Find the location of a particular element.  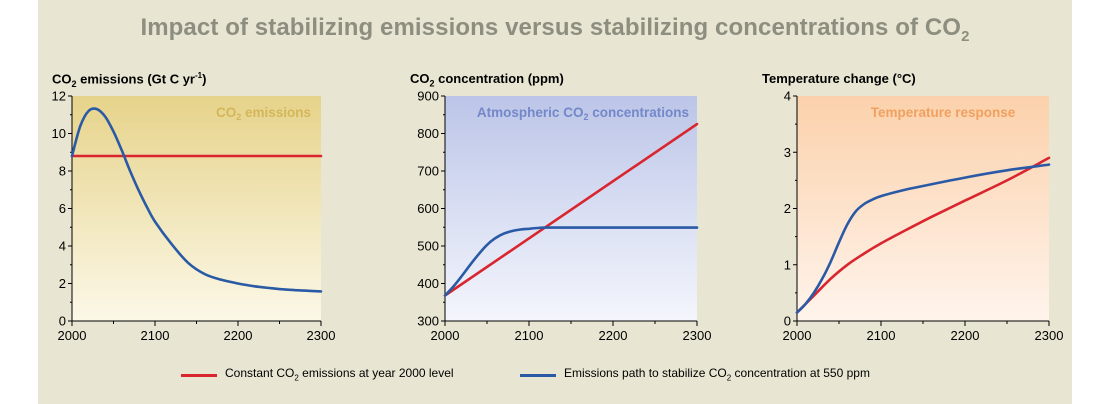

inset-label: Atmospheric CO2 concentrations is located at coordinates (583, 113).